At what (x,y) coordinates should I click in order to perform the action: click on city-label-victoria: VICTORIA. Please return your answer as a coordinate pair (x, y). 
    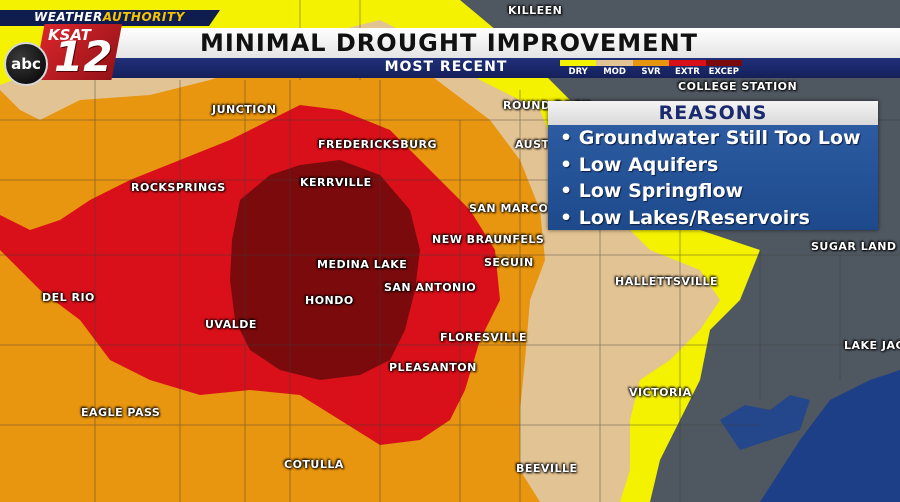
    Looking at the image, I should click on (660, 392).